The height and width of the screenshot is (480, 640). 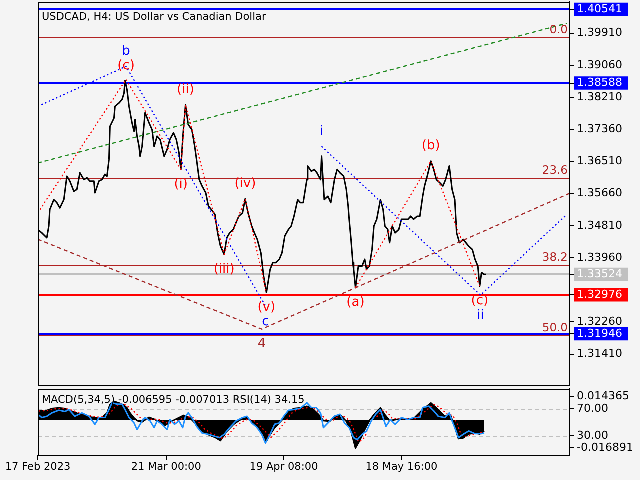 I want to click on annotation: ii, so click(x=480, y=316).